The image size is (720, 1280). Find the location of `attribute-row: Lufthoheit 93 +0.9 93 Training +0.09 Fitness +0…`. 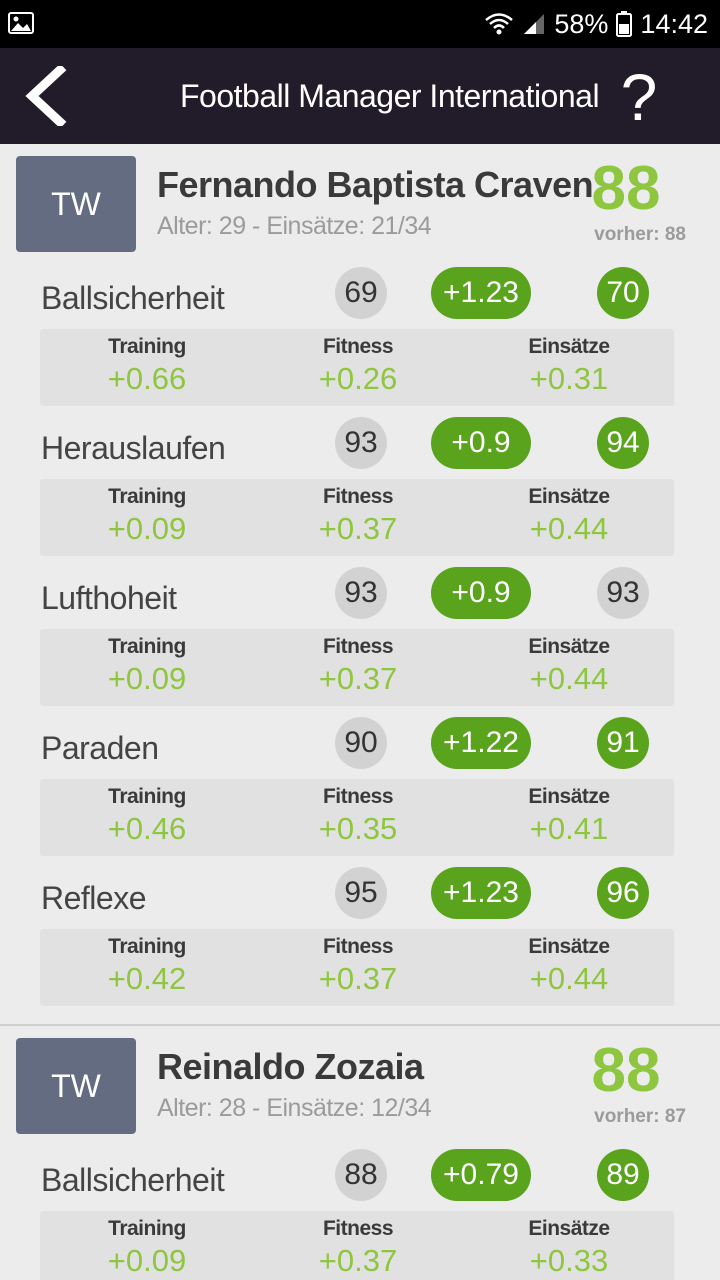

attribute-row: Lufthoheit 93 +0.9 93 Training +0.09 Fitness +0… is located at coordinates (360, 637).